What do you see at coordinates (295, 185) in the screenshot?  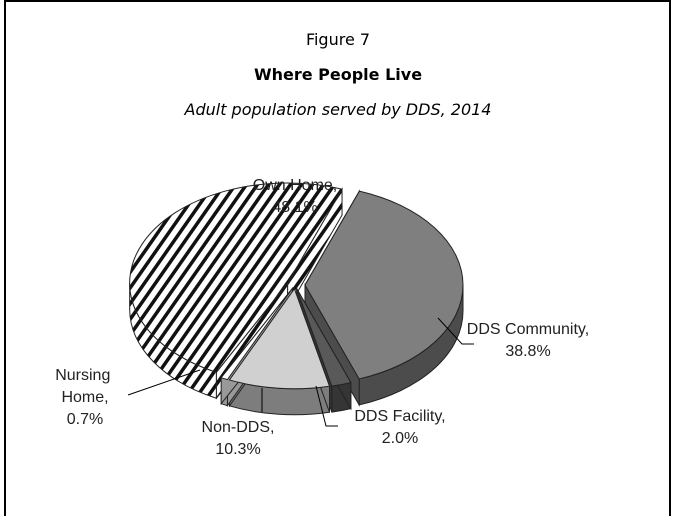 I see `slice-label: Own Home,` at bounding box center [295, 185].